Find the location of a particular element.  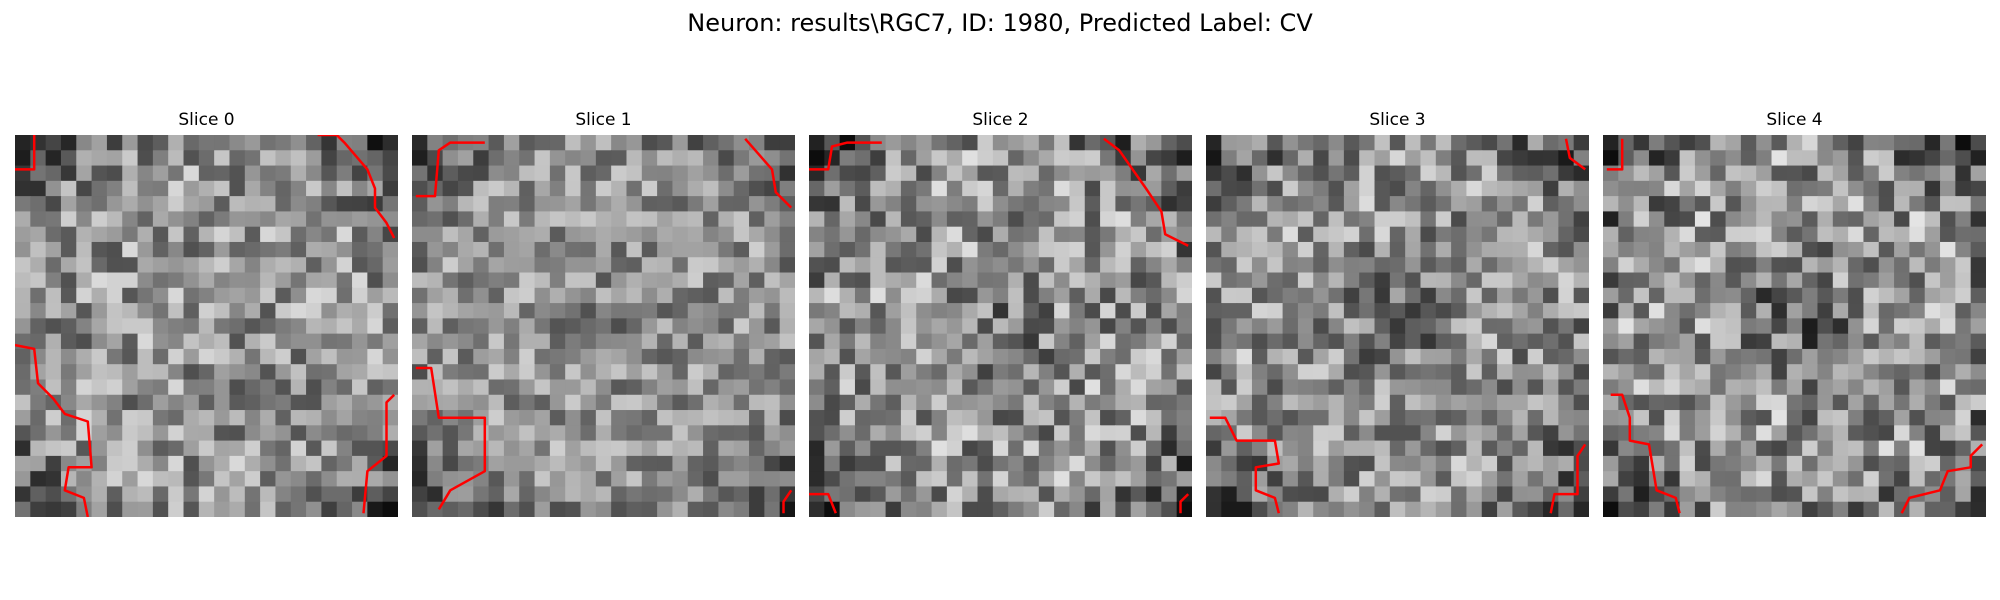

panel-title-4: Slice 4 is located at coordinates (1794, 120).